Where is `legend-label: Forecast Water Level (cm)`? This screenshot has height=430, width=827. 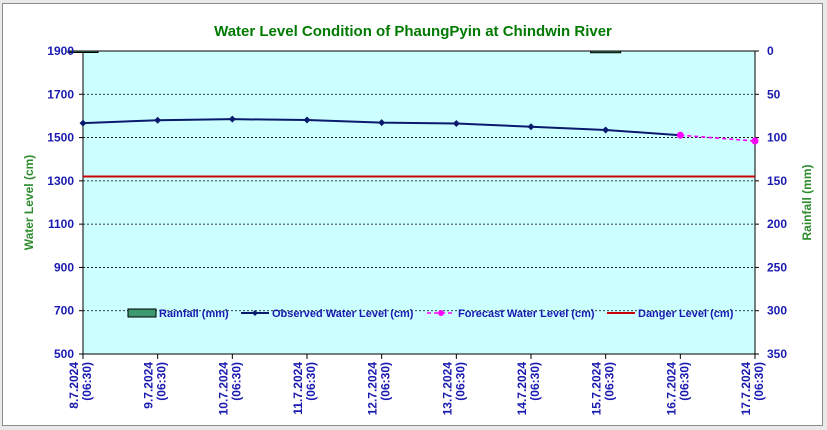 legend-label: Forecast Water Level (cm) is located at coordinates (526, 314).